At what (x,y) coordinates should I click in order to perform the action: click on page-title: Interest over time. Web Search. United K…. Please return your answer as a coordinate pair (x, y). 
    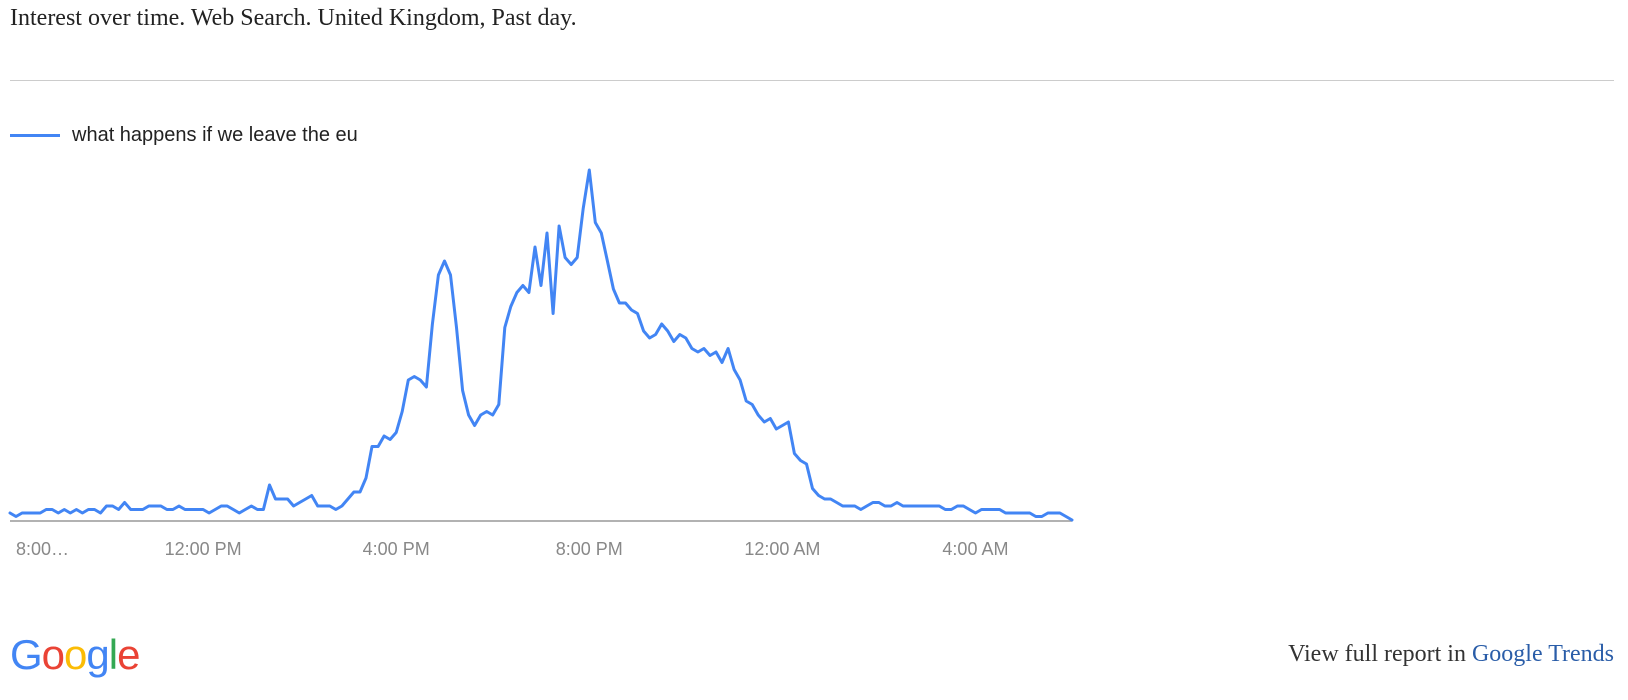
    Looking at the image, I should click on (293, 18).